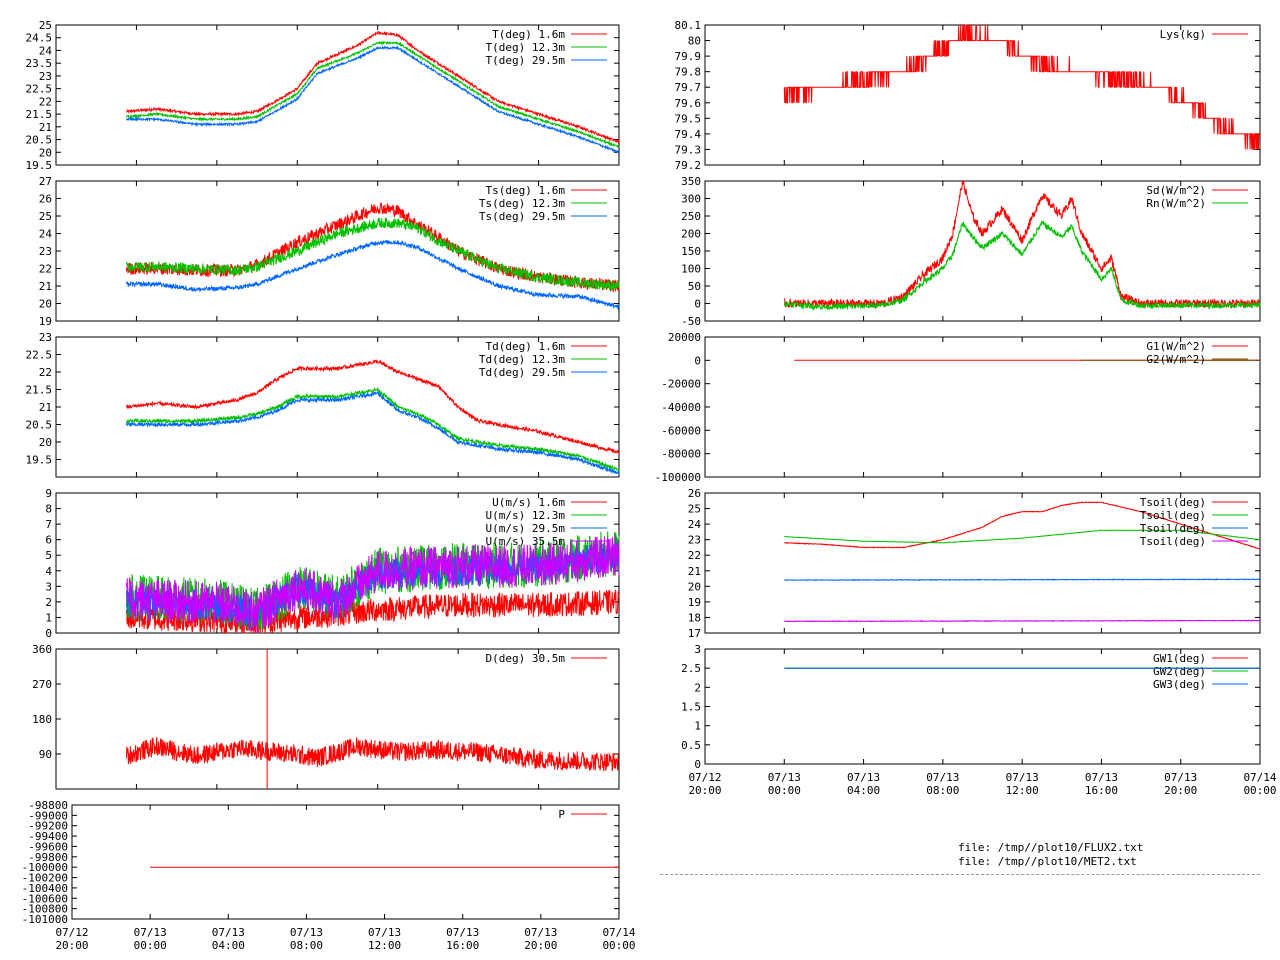 This screenshot has height=960, width=1280. What do you see at coordinates (694, 493) in the screenshot?
I see `y-tick-label: 26` at bounding box center [694, 493].